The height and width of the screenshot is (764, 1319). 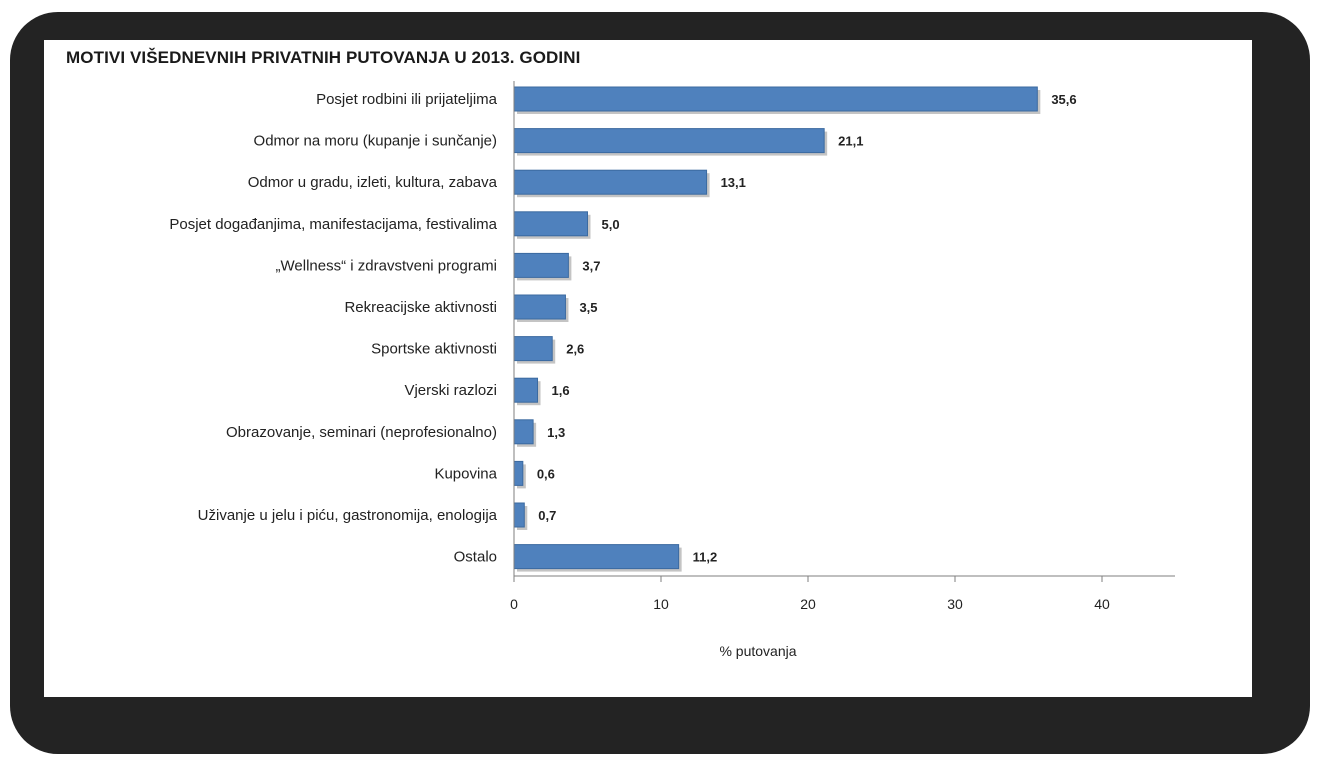 I want to click on value-label: 3,5, so click(x=588, y=307).